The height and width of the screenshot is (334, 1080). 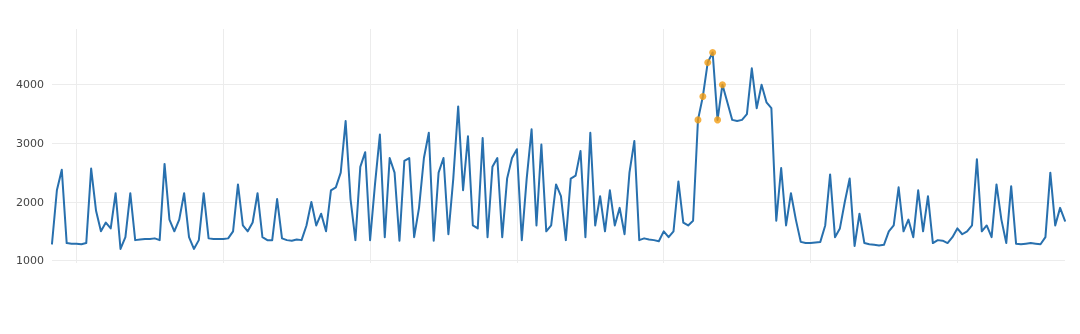 What do you see at coordinates (30, 143) in the screenshot?
I see `y-tick-label: 3000` at bounding box center [30, 143].